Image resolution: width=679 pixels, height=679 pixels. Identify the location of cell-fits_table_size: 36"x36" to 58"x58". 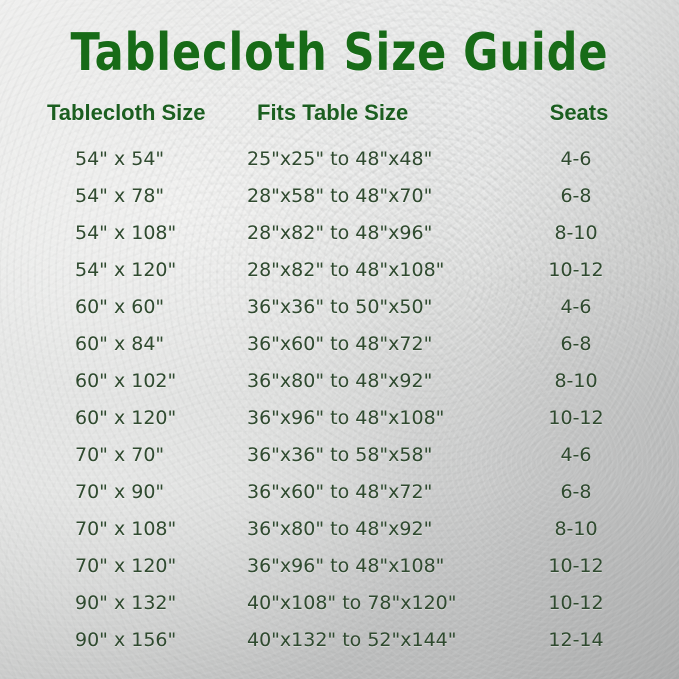
(340, 455).